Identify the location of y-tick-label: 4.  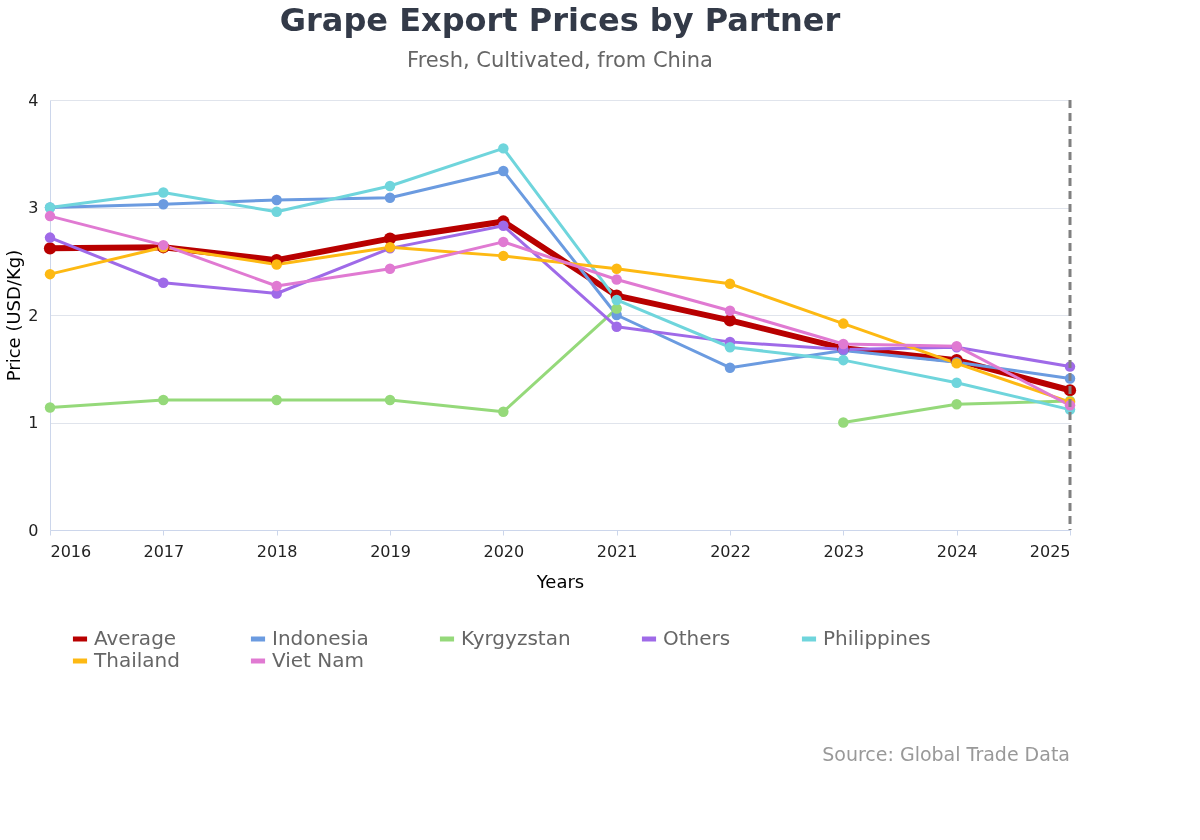
(33, 100).